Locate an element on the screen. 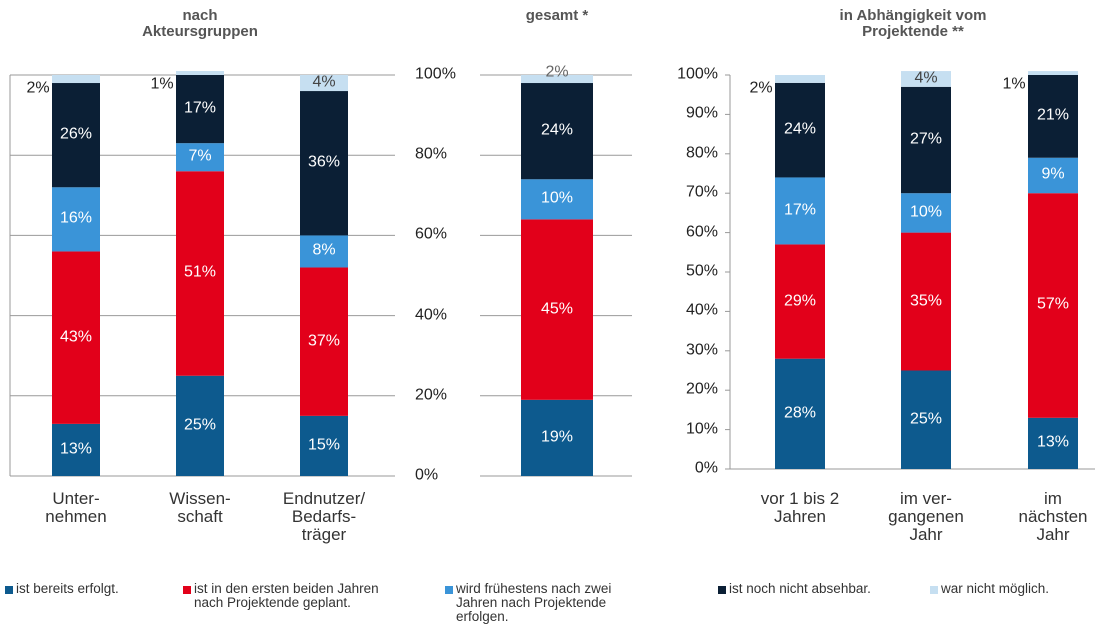  x-tick-label: im nächsten Jahr is located at coordinates (1053, 516).